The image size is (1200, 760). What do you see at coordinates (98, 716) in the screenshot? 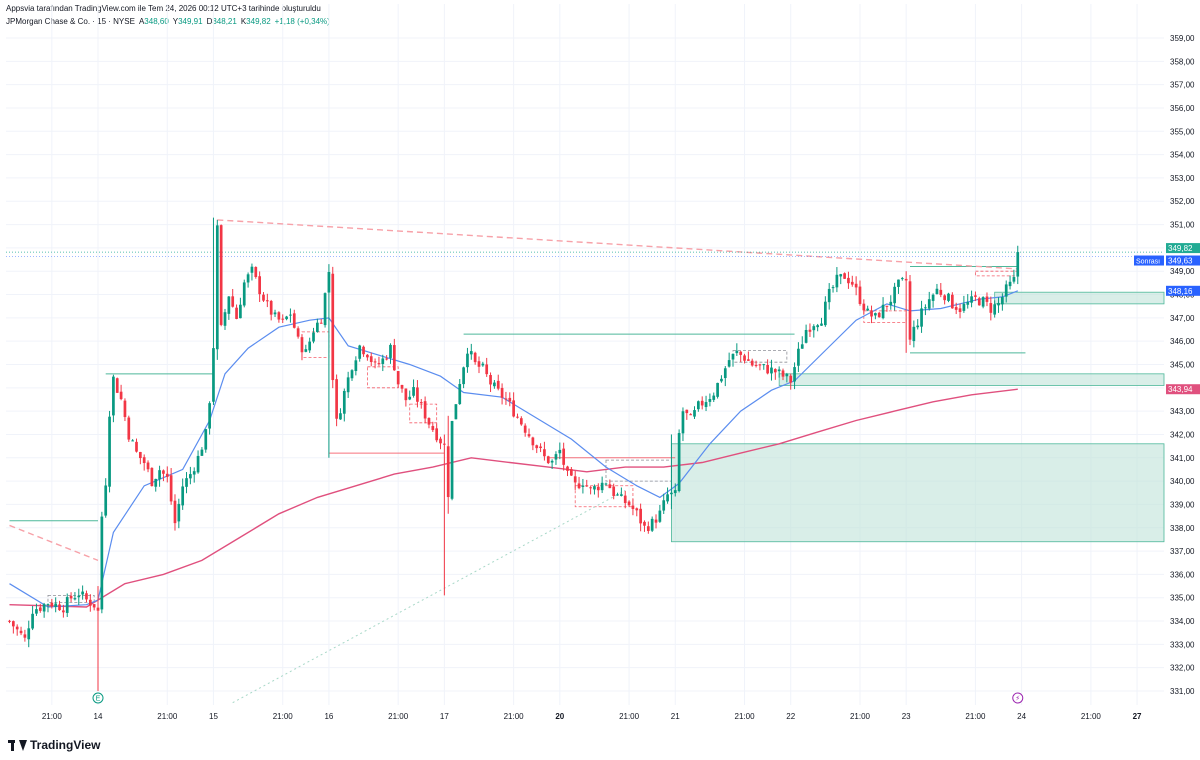
I see `x-tick-label: 14` at bounding box center [98, 716].